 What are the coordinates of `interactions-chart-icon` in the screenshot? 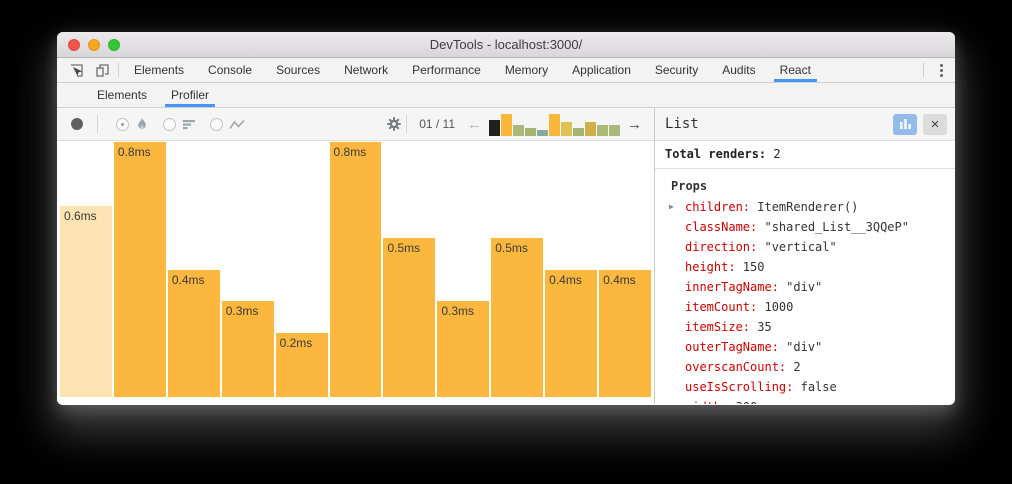 It's located at (237, 124).